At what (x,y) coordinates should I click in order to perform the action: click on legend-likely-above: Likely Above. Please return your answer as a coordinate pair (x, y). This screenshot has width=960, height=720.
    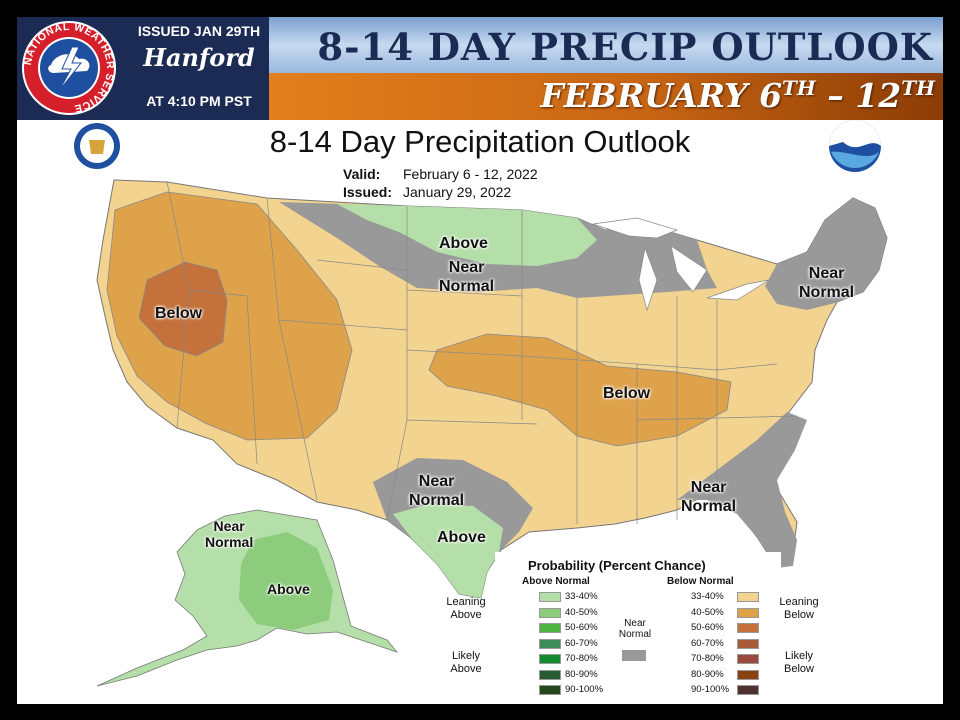
    Looking at the image, I should click on (466, 663).